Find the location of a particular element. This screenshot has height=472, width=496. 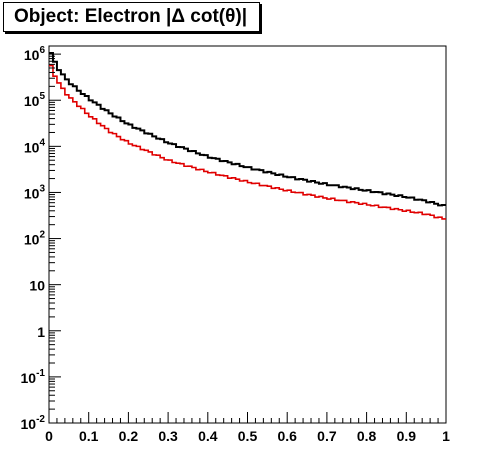

x-tick-label: 0.6 is located at coordinates (287, 436).